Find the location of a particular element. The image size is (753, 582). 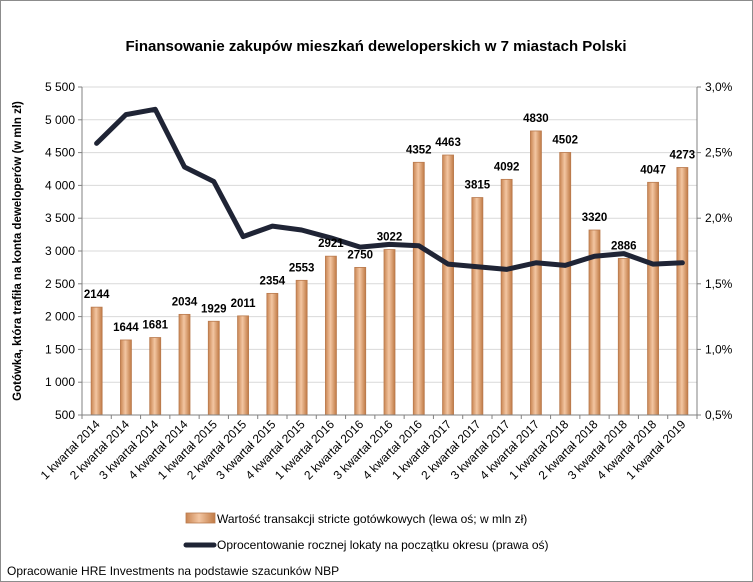

y-right-tick-label: 3,0% is located at coordinates (719, 87).